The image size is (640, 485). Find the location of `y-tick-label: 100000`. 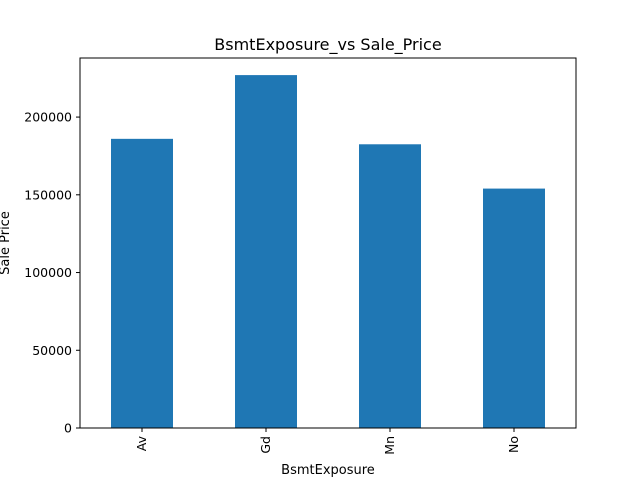

y-tick-label: 100000 is located at coordinates (48, 272).